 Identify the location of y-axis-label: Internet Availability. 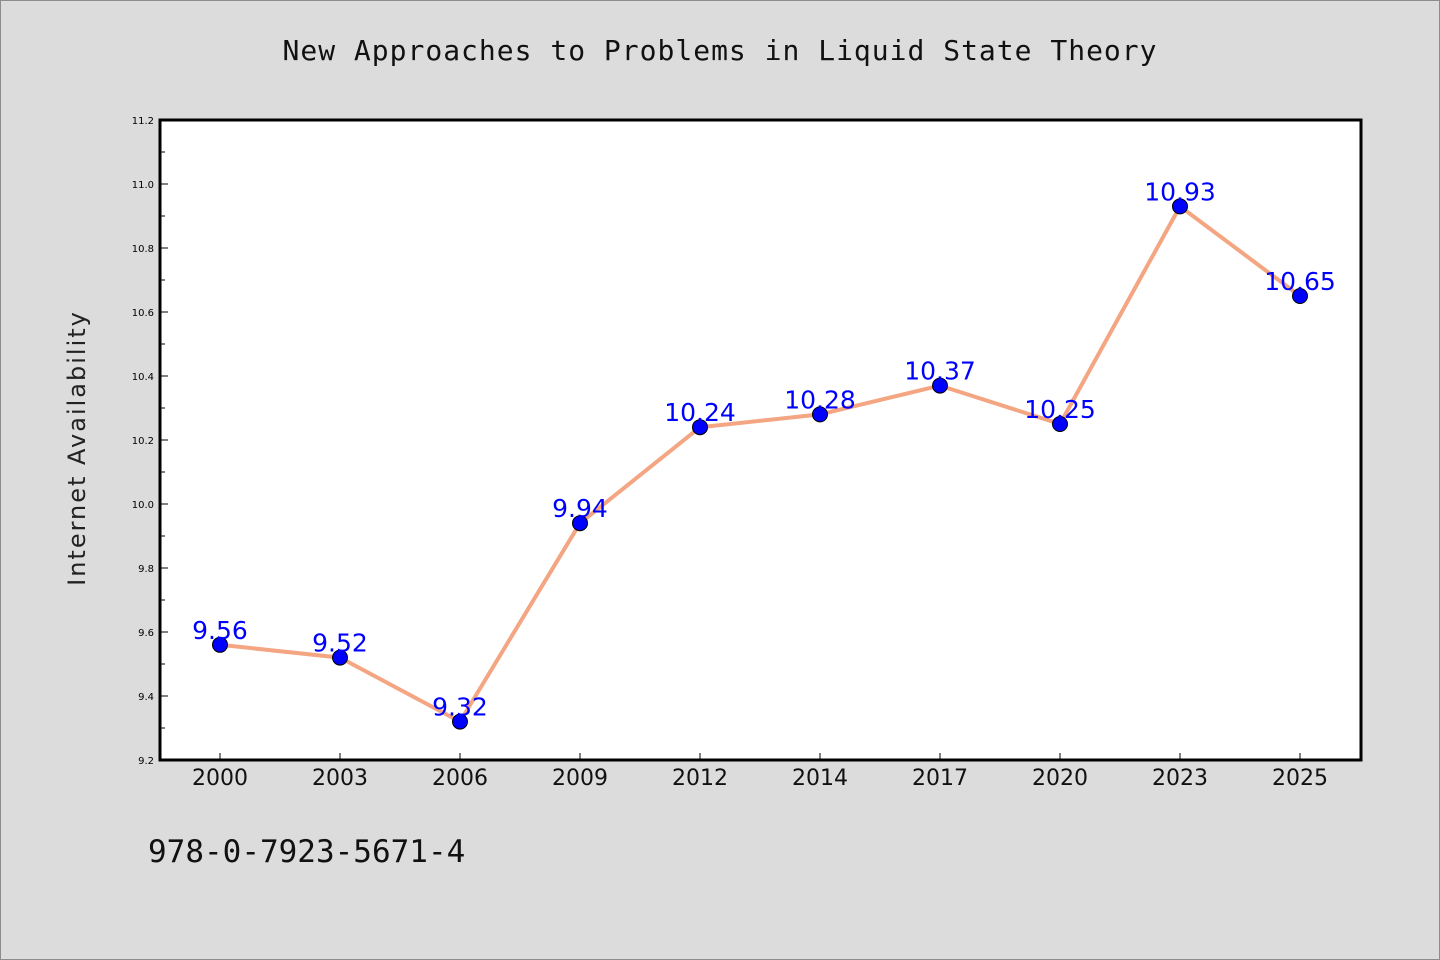
(77, 448).